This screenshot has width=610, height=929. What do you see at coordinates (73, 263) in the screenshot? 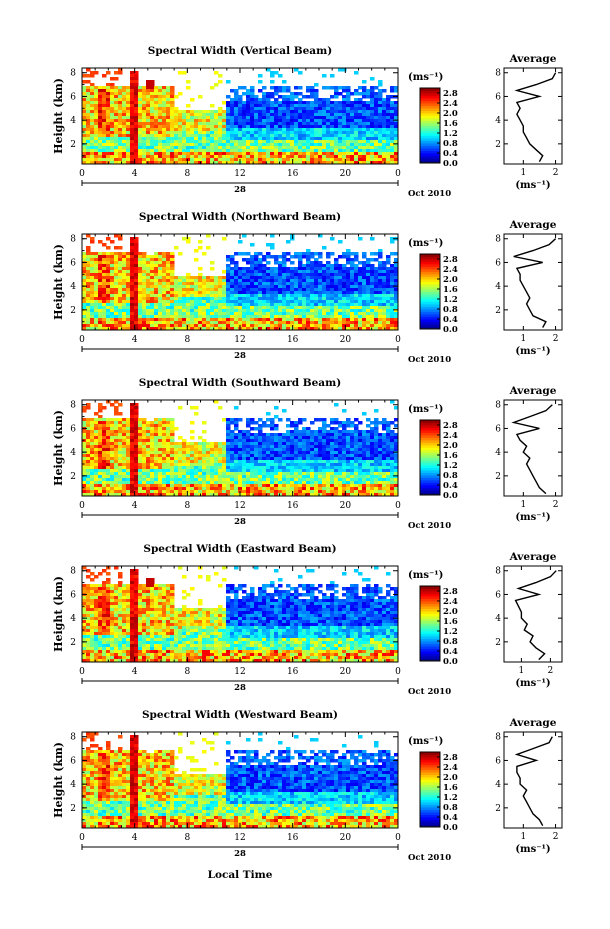
I see `y-tick-label: 6` at bounding box center [73, 263].